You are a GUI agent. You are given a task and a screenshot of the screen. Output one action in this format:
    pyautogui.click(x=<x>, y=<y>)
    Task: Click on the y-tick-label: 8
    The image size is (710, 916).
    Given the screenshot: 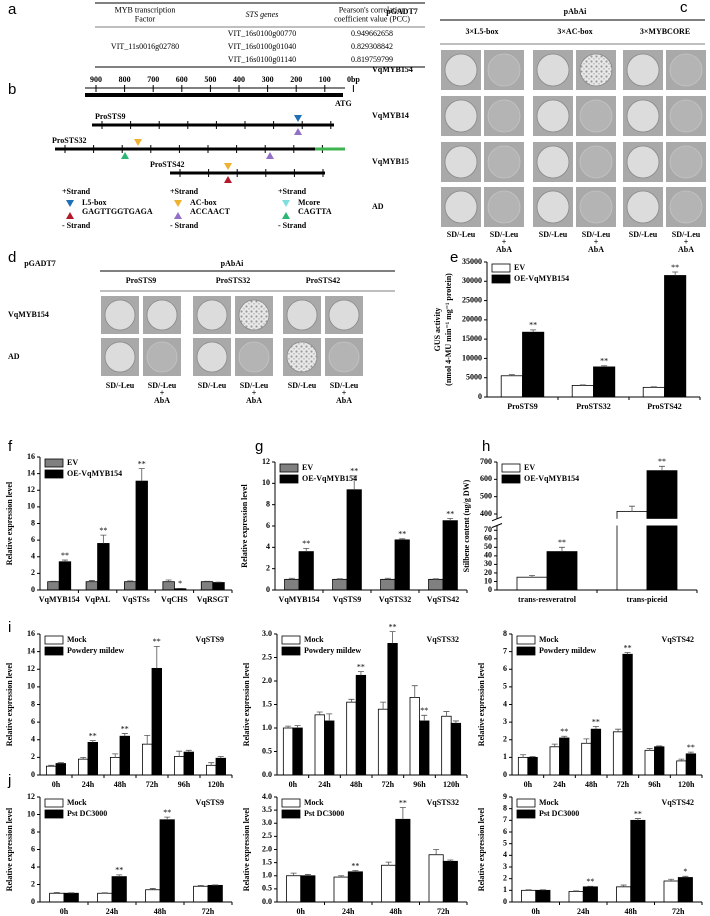 What is the action you would take?
    pyautogui.click(x=33, y=703)
    